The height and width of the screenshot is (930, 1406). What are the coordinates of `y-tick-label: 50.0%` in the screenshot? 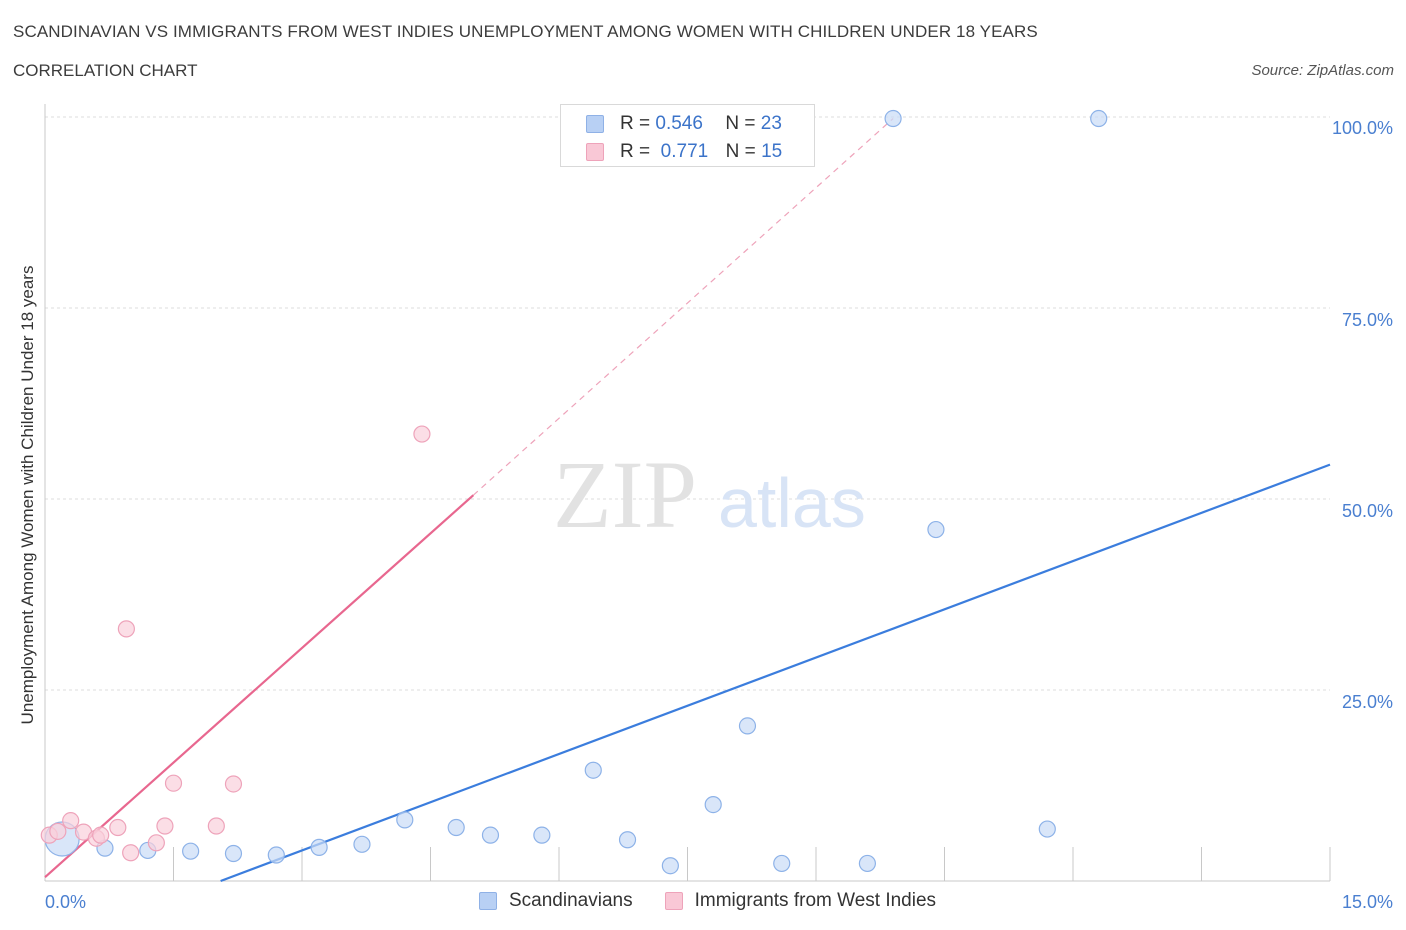 It's located at (1367, 511).